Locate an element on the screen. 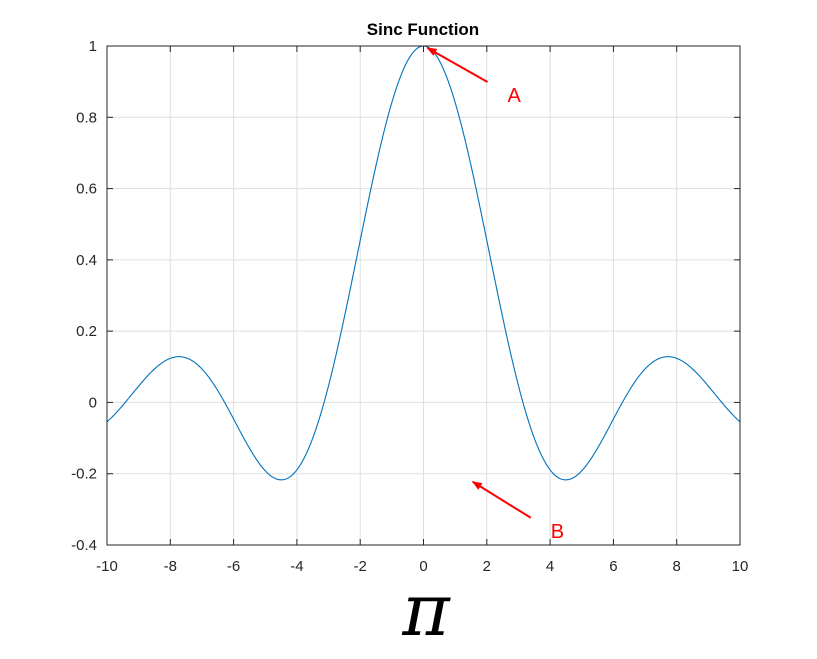 This screenshot has width=817, height=659. y-tick-label: -0.4 is located at coordinates (84, 545).